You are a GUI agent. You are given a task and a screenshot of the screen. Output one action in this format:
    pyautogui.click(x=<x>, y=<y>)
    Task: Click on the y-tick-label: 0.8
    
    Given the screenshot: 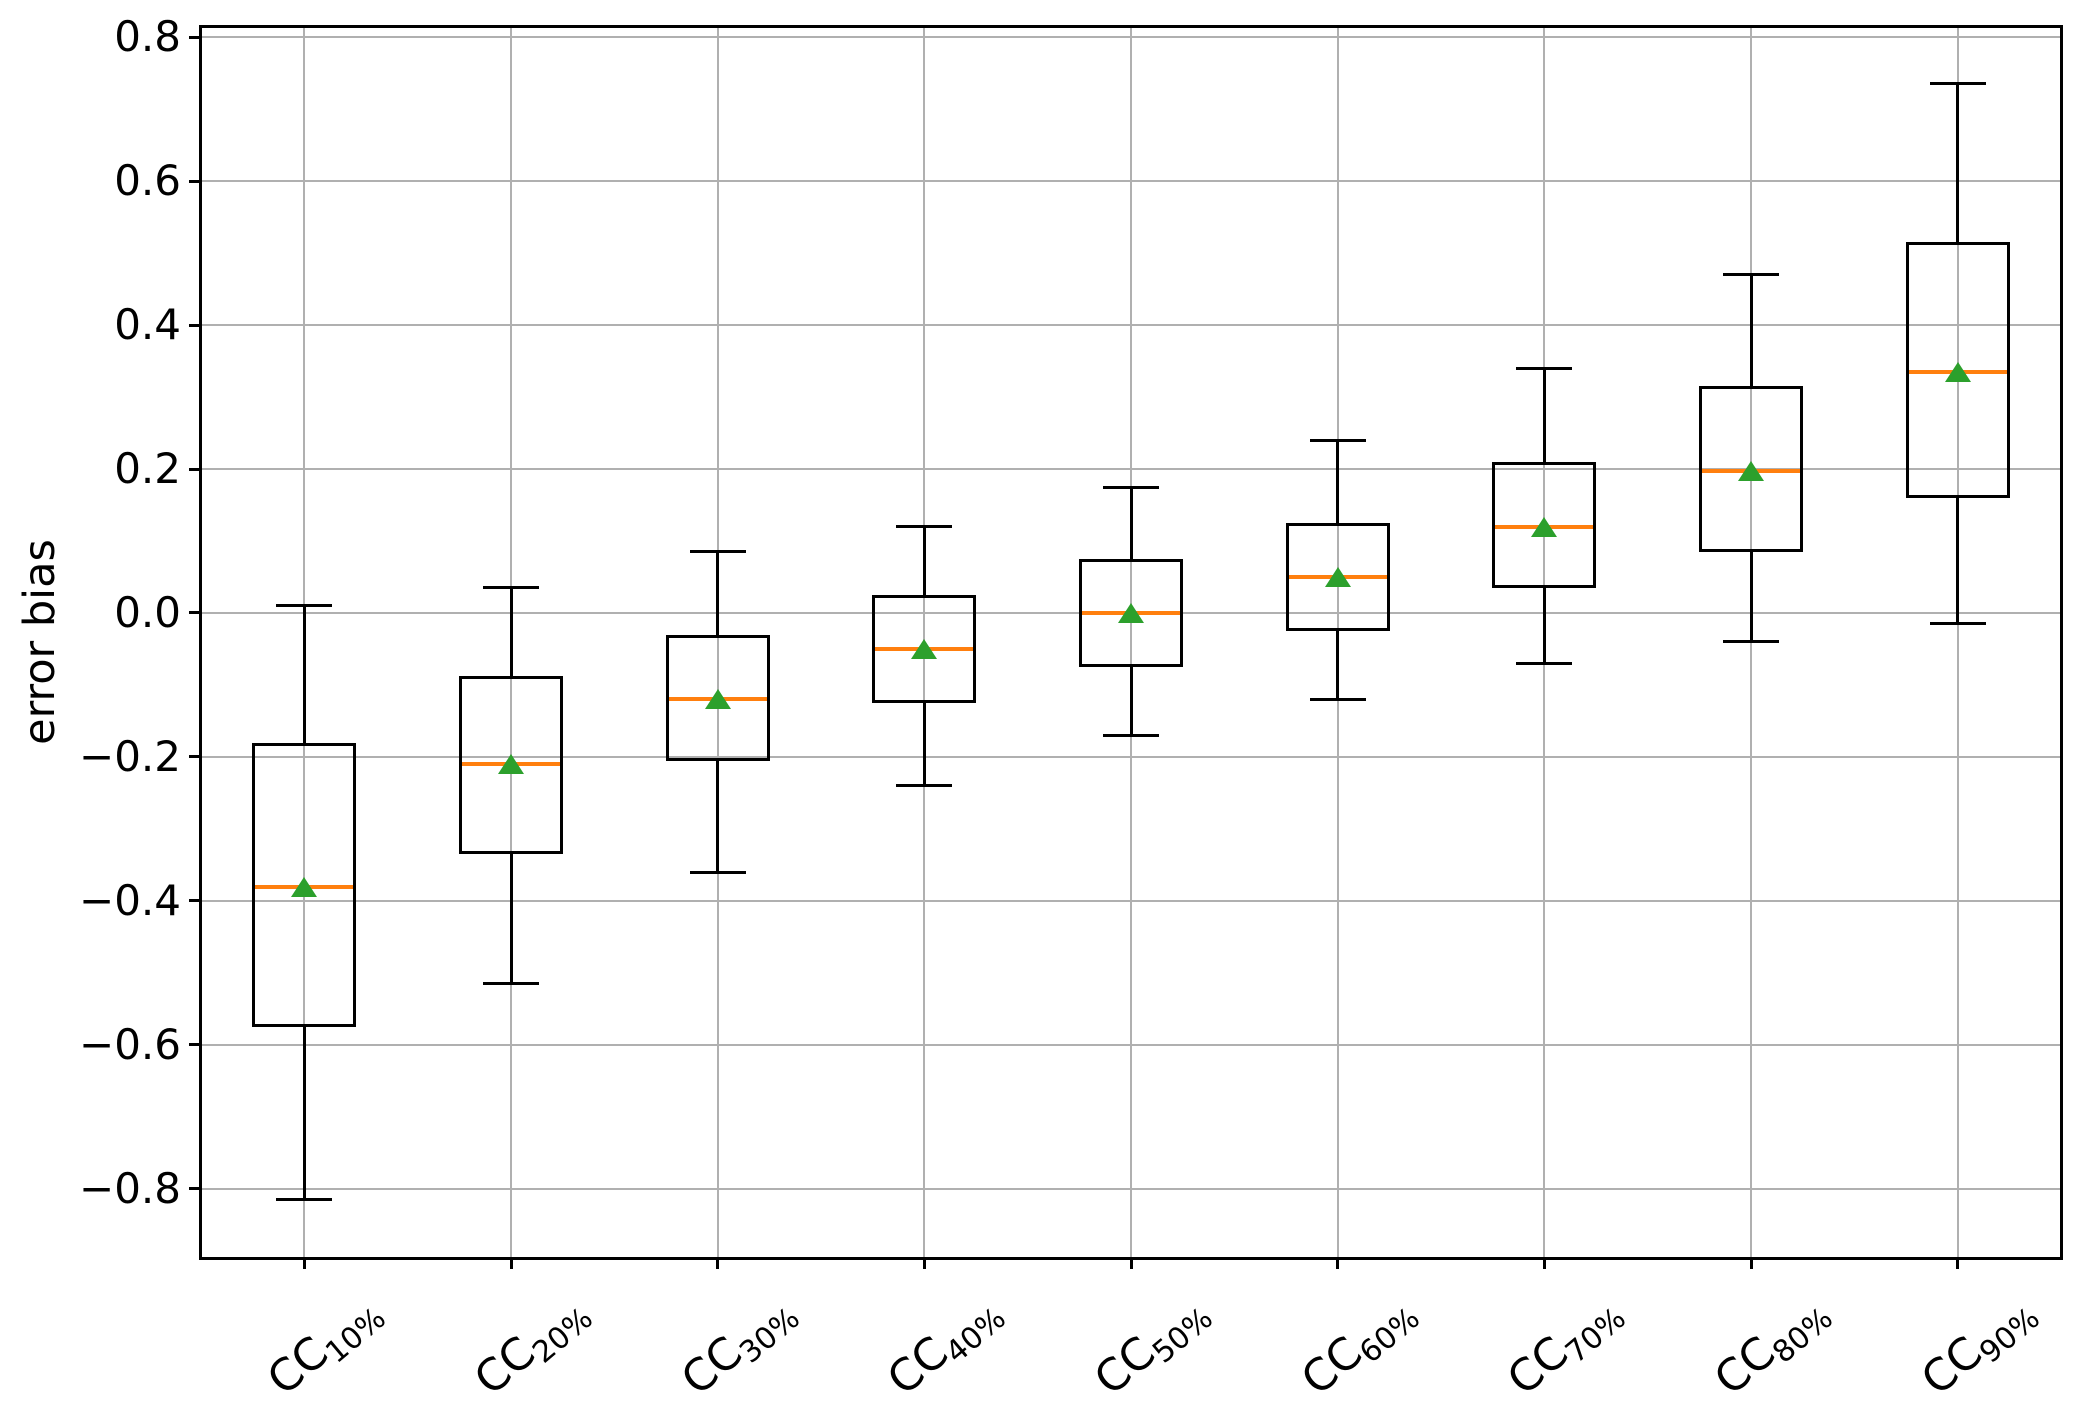 What is the action you would take?
    pyautogui.click(x=147, y=37)
    